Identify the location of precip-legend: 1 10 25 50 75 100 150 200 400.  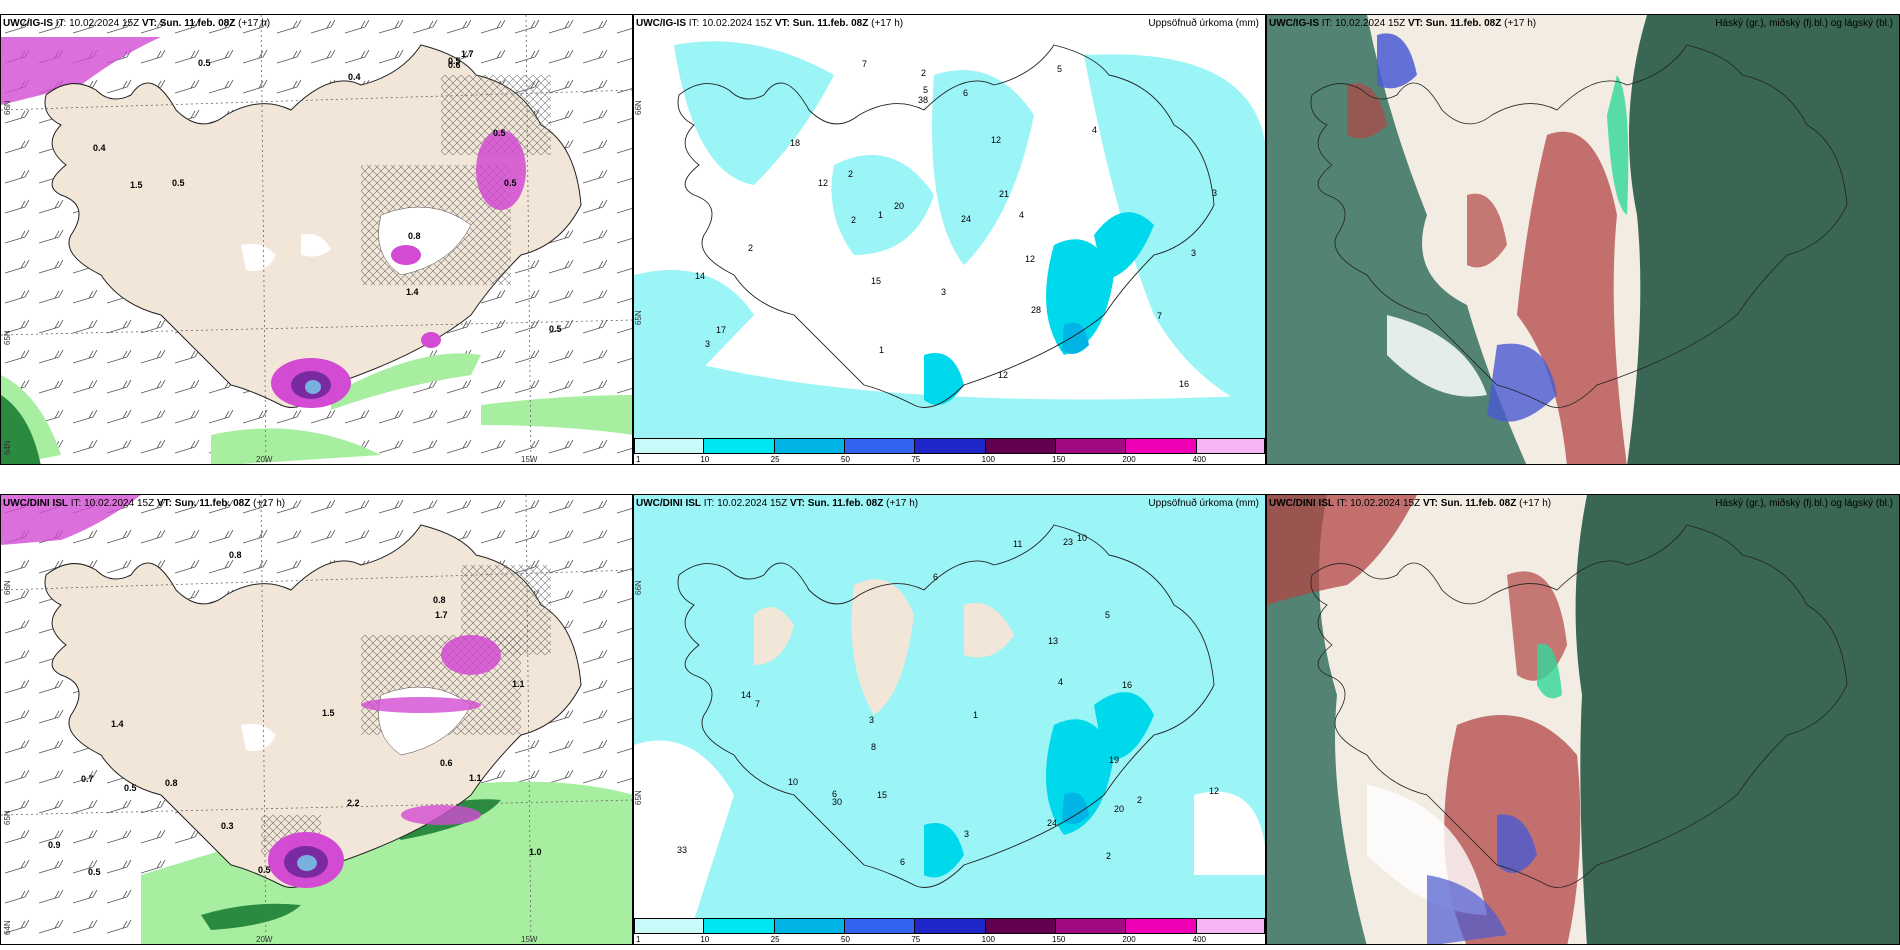
(949, 931).